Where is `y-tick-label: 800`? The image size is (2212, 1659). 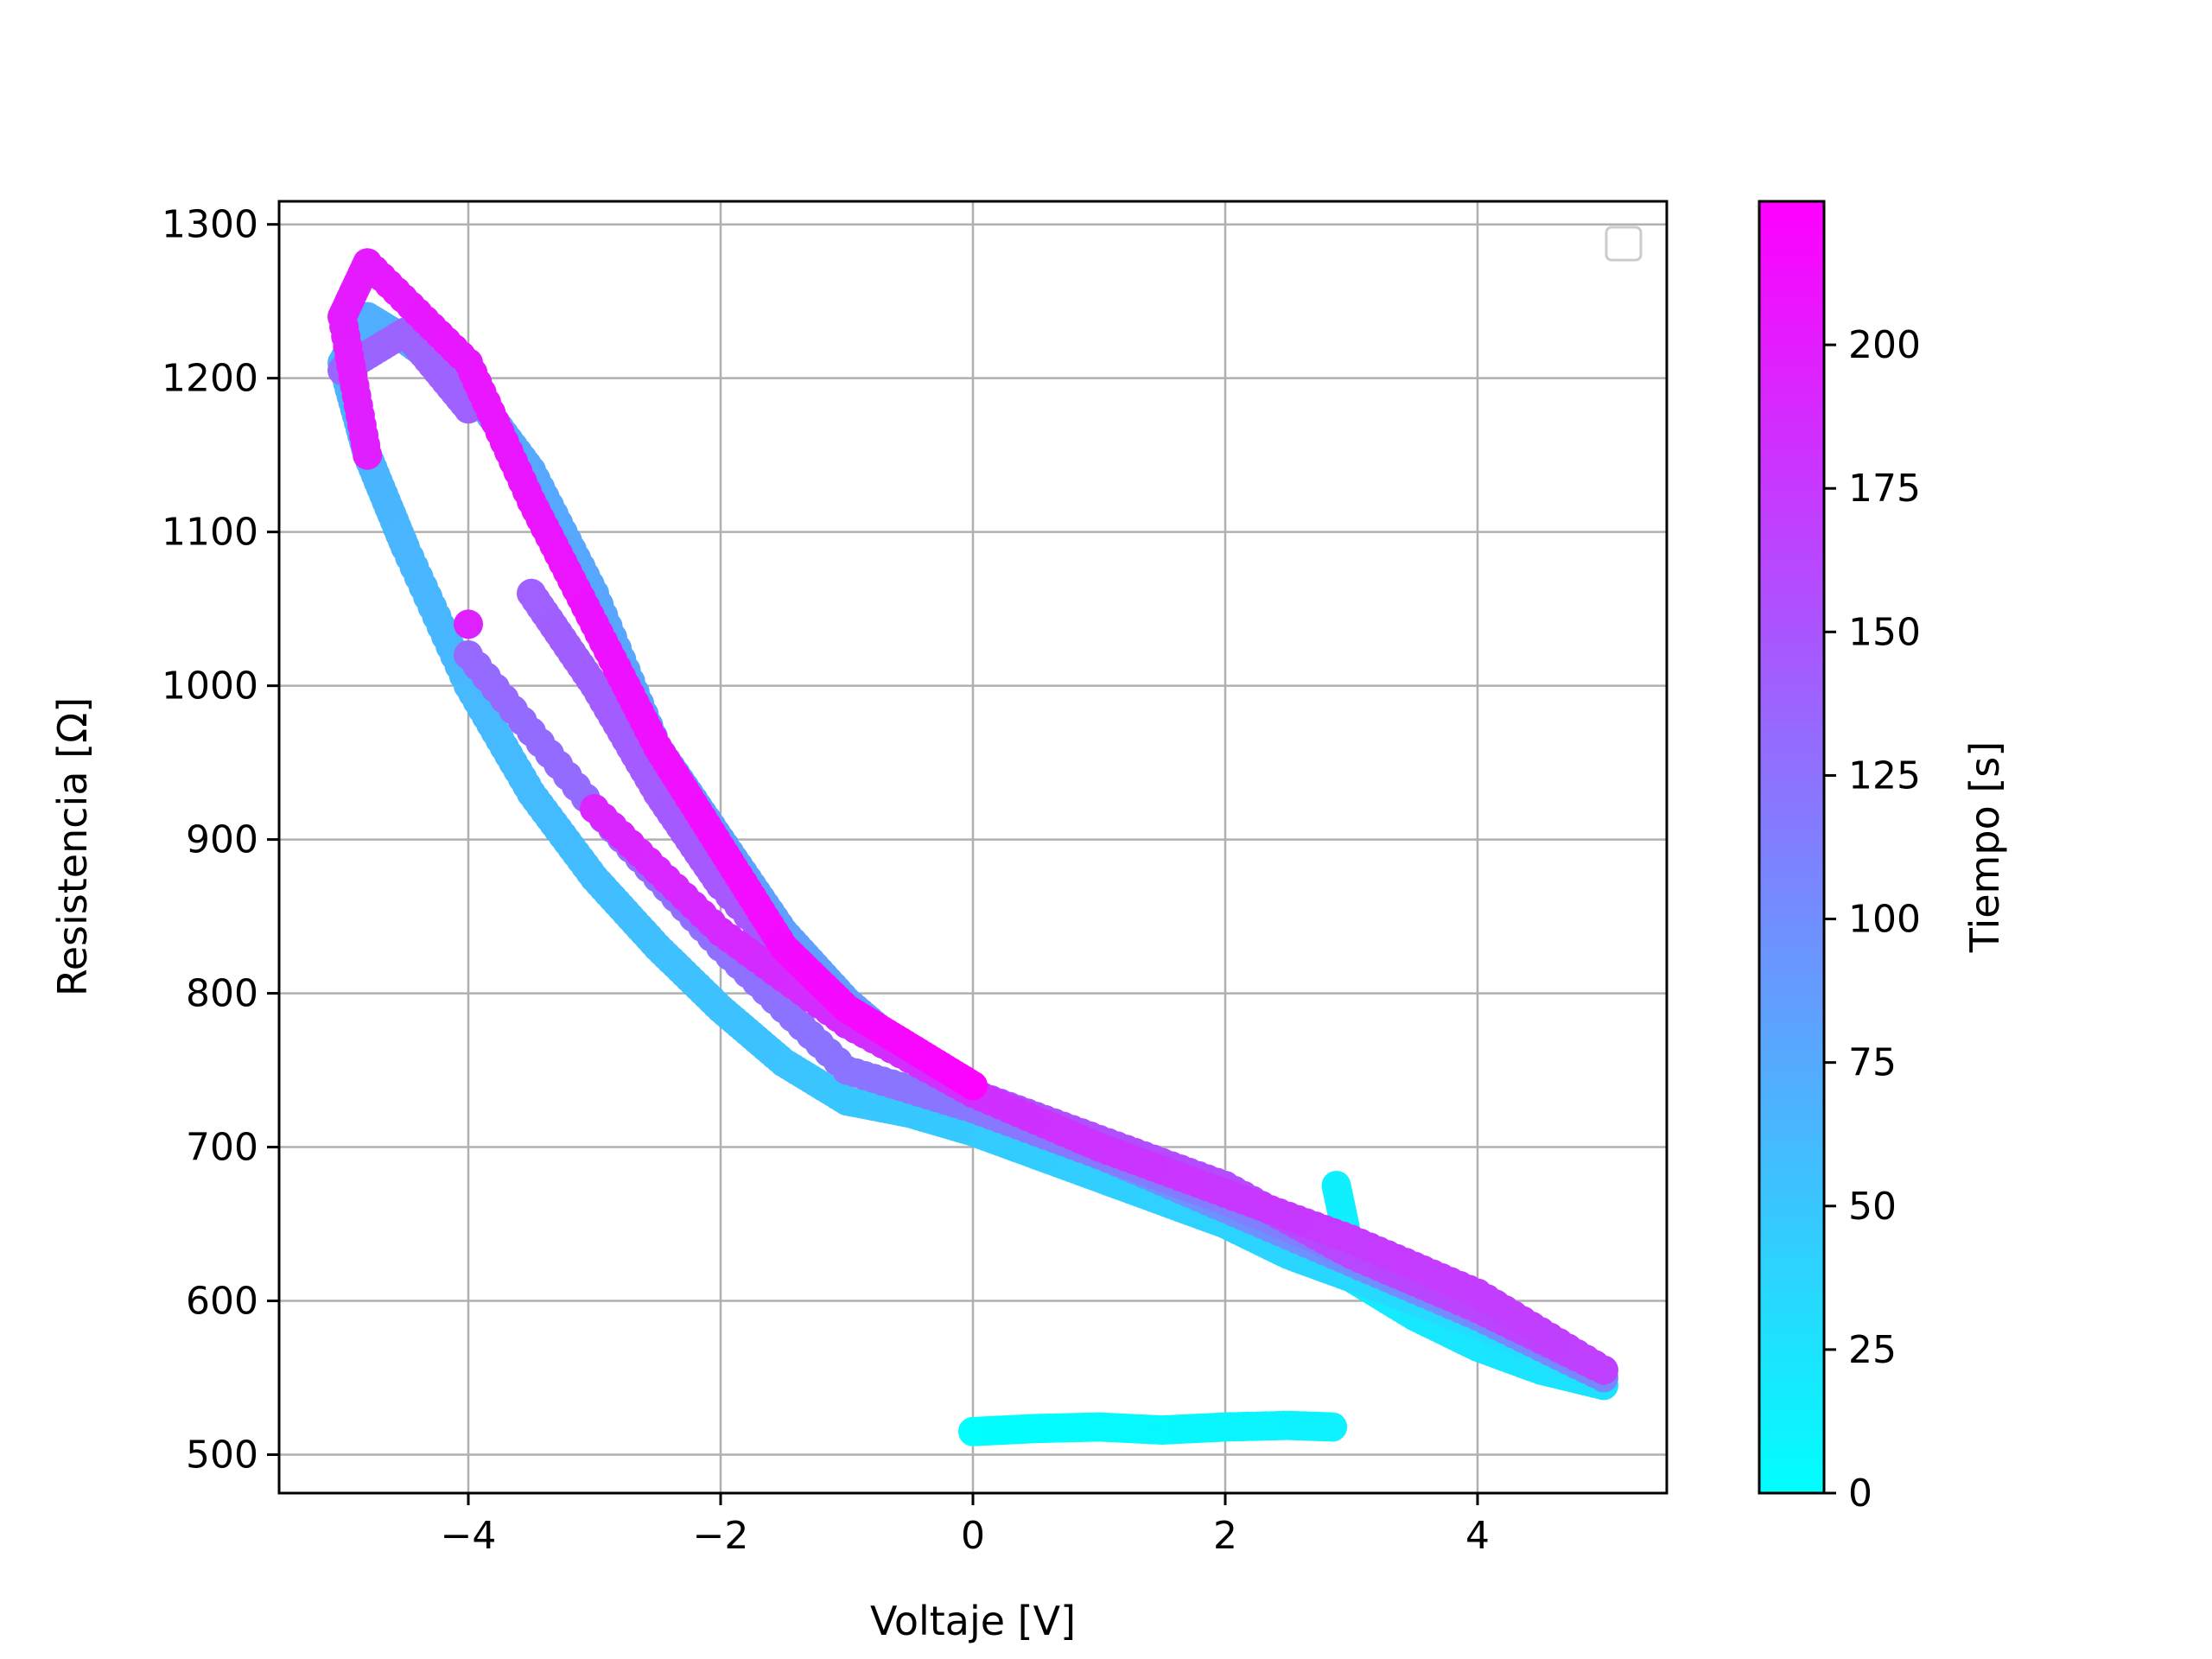 y-tick-label: 800 is located at coordinates (222, 994).